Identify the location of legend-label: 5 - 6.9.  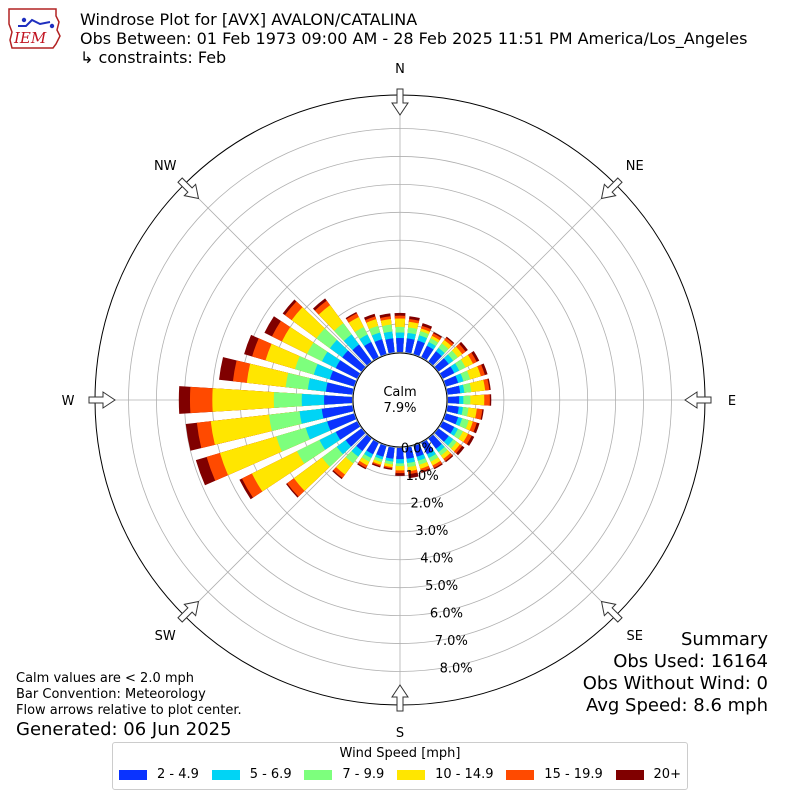
(270, 774).